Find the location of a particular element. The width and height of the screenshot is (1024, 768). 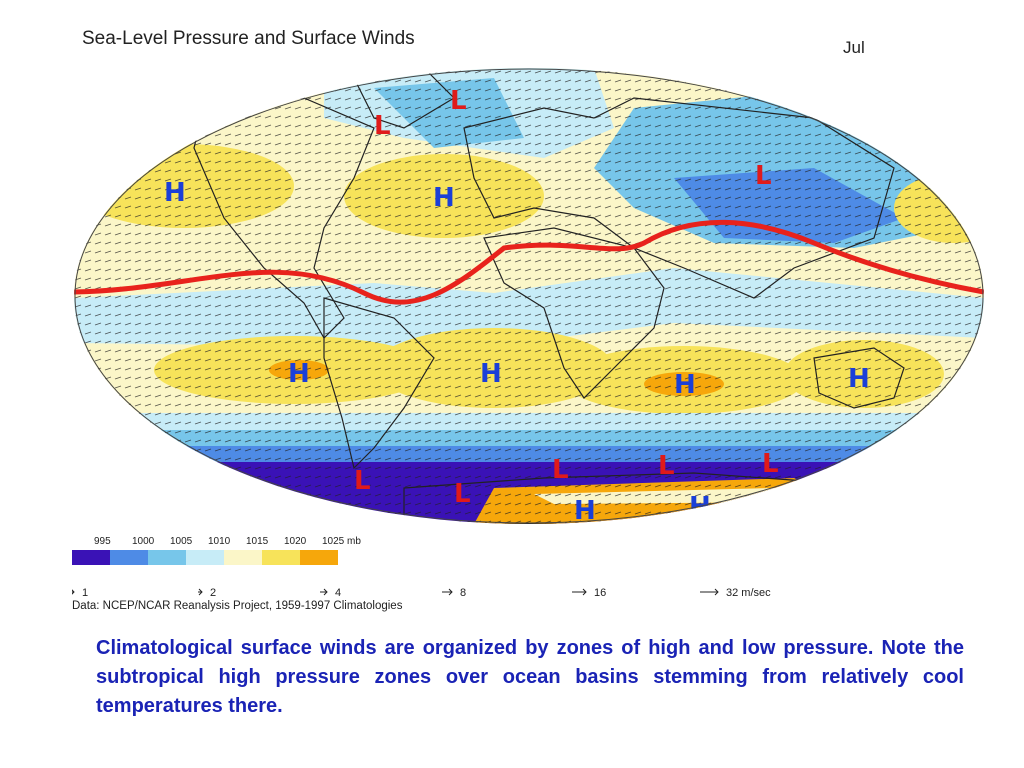

pressure-scale-bar is located at coordinates (205, 557).